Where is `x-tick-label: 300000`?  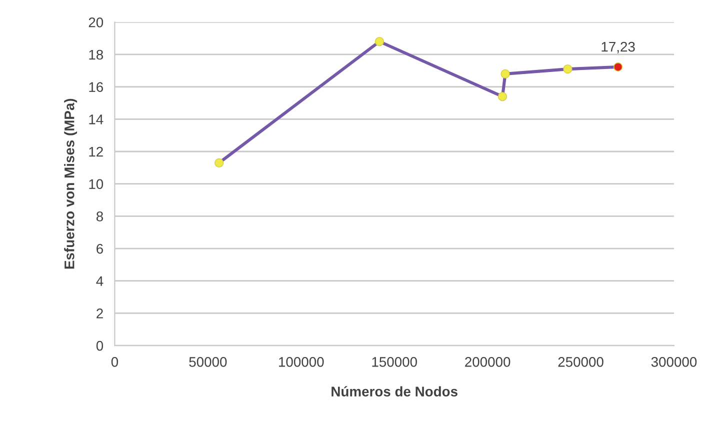 x-tick-label: 300000 is located at coordinates (674, 362).